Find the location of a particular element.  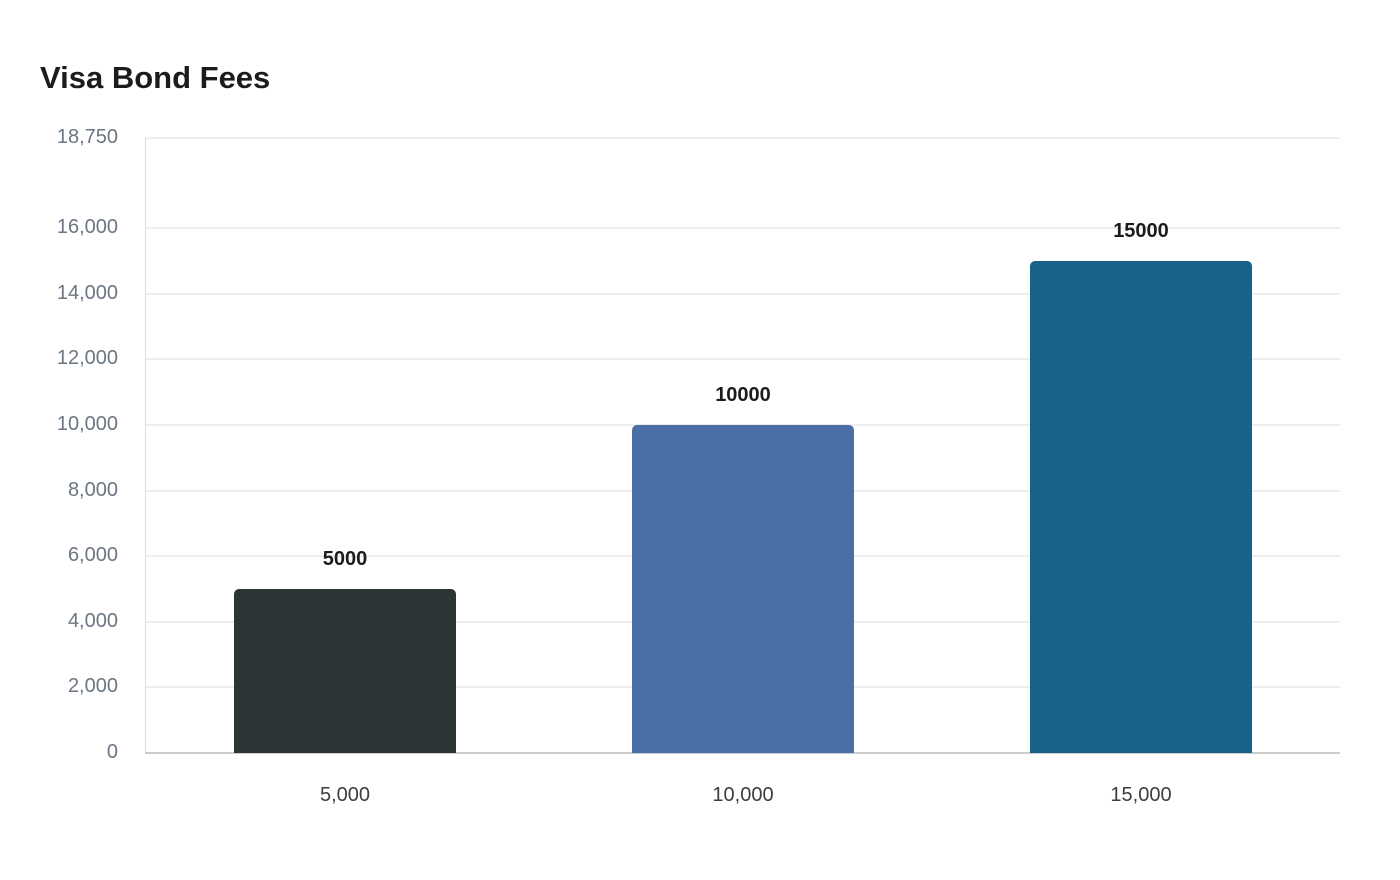

y-tick-label: 4,000 is located at coordinates (92, 620).